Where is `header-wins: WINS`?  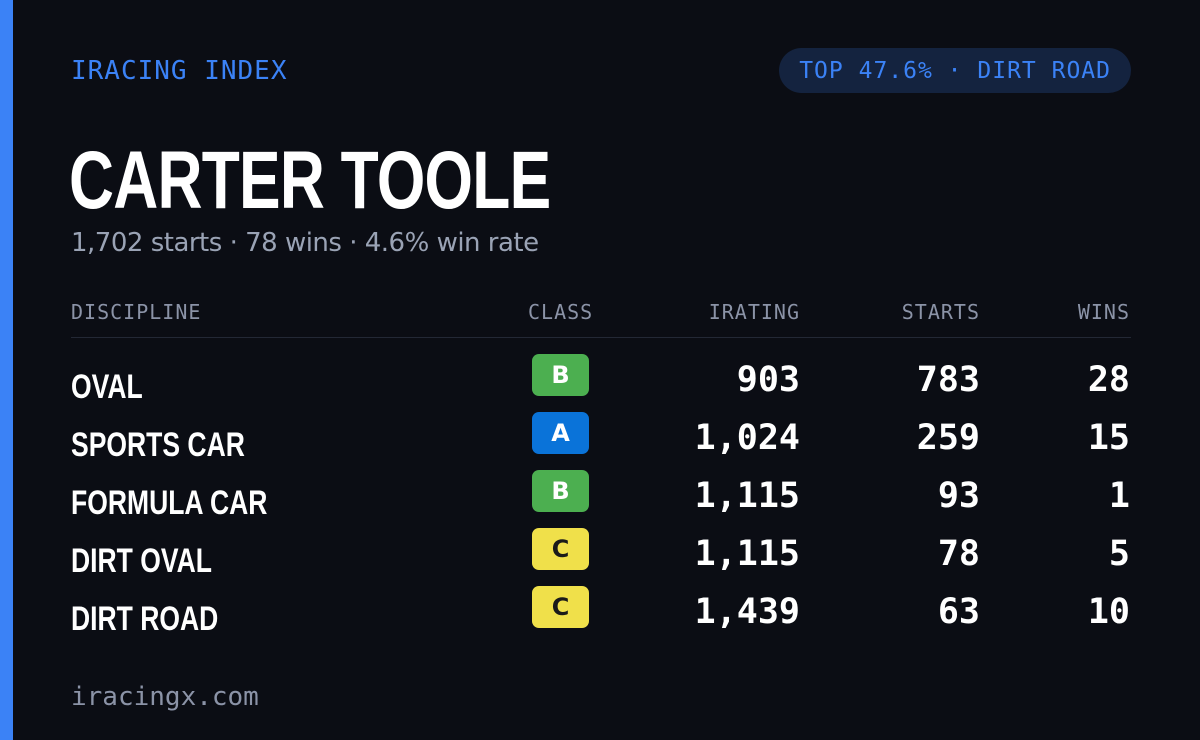 header-wins: WINS is located at coordinates (1103, 312).